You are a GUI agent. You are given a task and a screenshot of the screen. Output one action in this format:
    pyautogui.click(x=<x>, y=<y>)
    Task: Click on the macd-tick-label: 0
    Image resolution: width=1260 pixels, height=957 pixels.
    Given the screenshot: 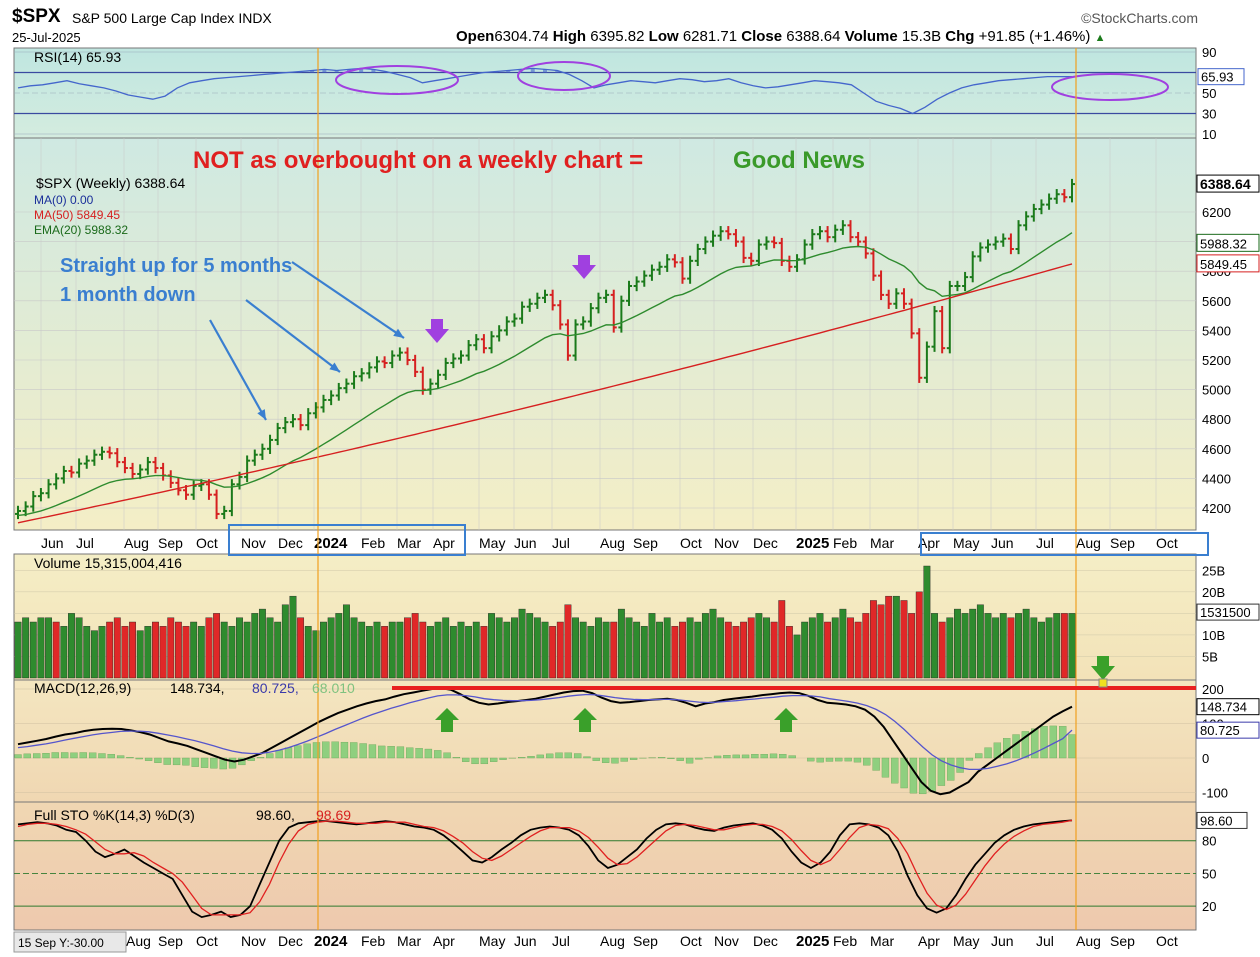 What is the action you would take?
    pyautogui.click(x=1205, y=758)
    